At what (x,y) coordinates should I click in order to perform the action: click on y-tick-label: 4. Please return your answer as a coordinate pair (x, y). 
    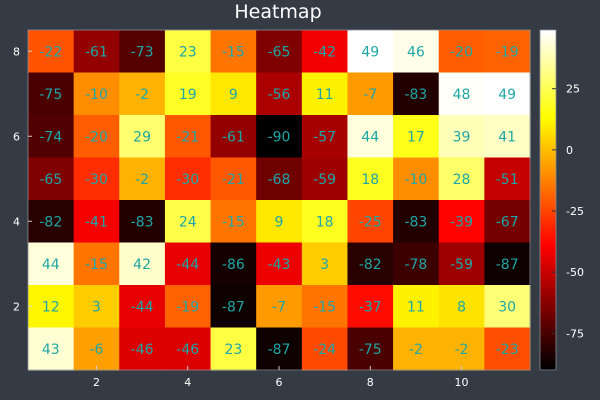
    Looking at the image, I should click on (16, 221).